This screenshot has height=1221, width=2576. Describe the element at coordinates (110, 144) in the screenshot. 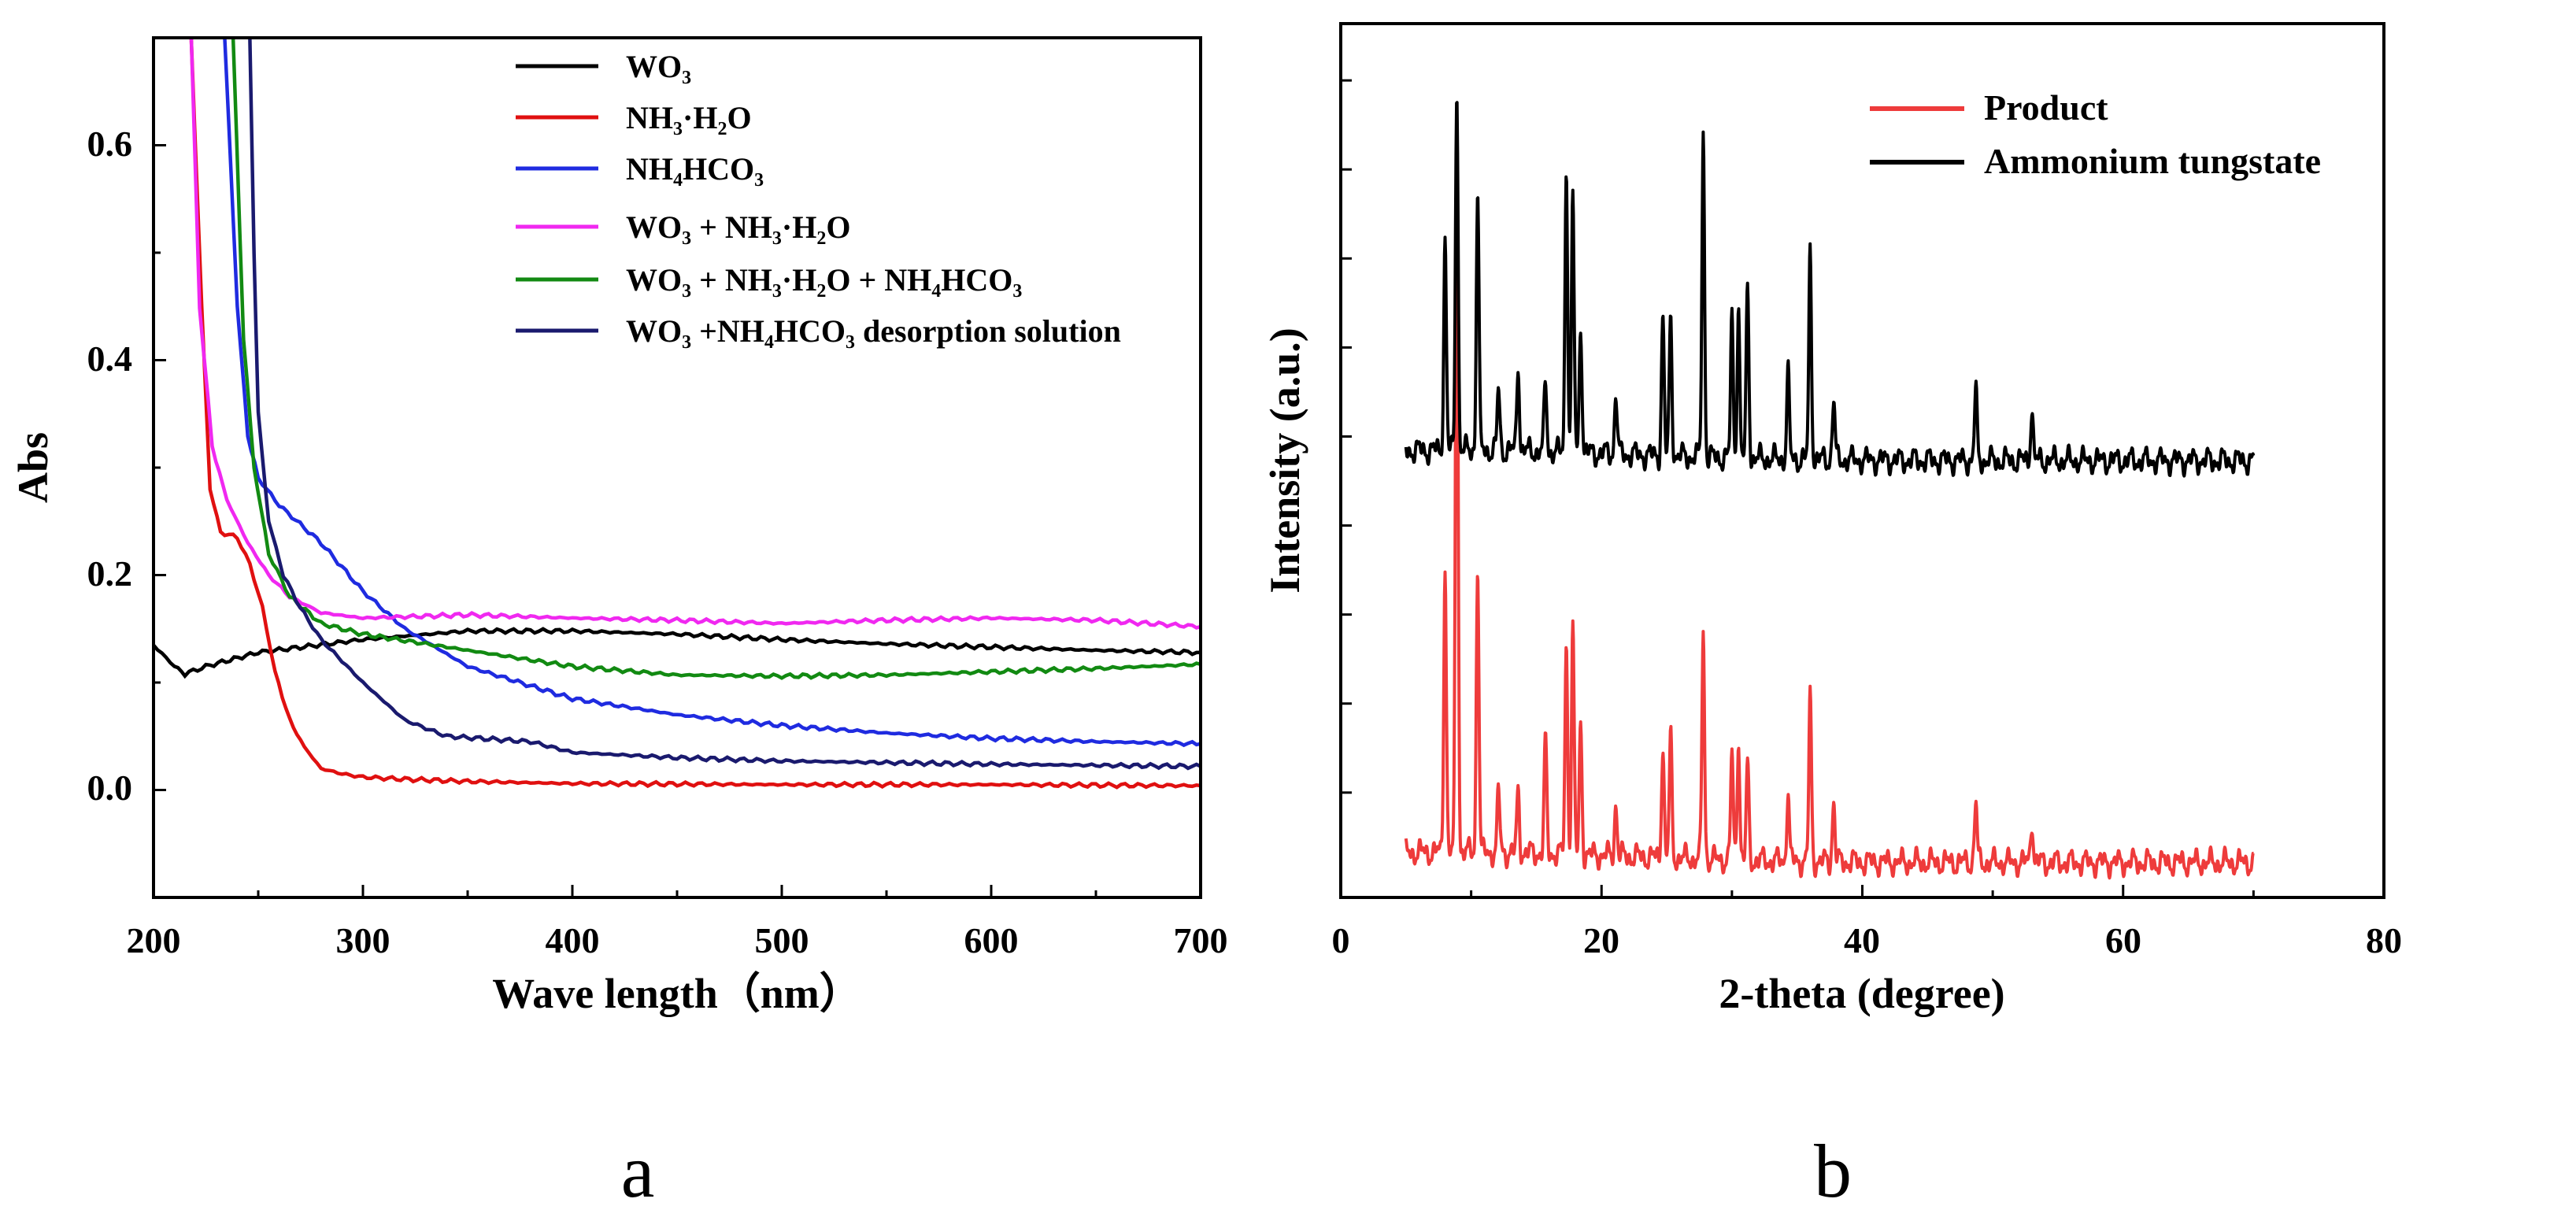

I see `panel-a-ytick-label: 0.6` at that location.